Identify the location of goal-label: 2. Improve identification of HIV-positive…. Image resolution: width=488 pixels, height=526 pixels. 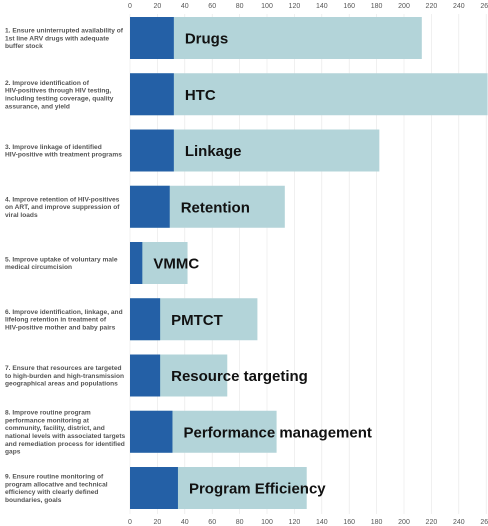
(59, 95).